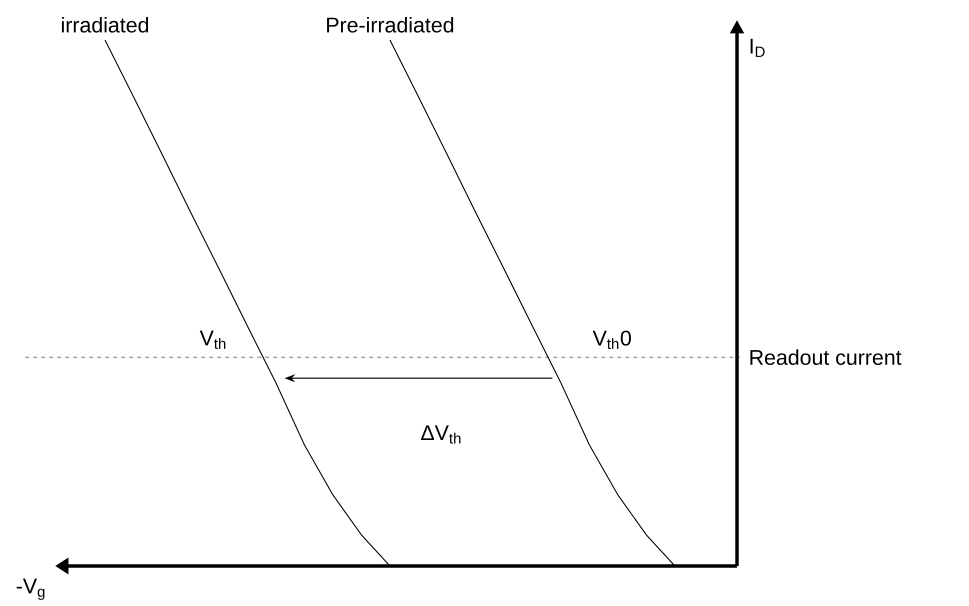  What do you see at coordinates (440, 434) in the screenshot?
I see `annotation: ΔV$_{th}$` at bounding box center [440, 434].